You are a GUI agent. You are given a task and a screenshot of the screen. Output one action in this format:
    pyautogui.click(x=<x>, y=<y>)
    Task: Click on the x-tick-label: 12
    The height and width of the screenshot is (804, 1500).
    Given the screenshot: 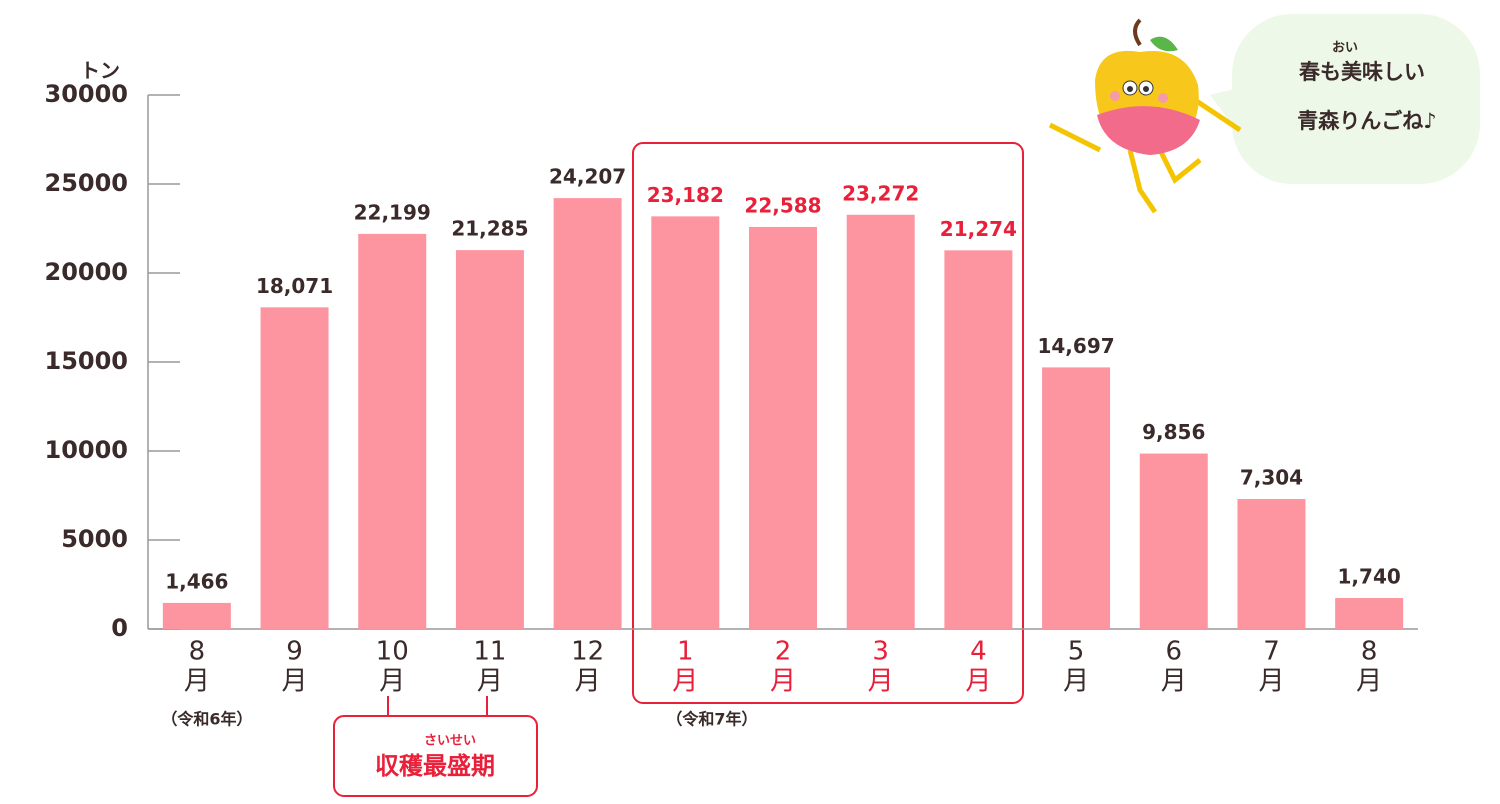 What is the action you would take?
    pyautogui.click(x=587, y=652)
    